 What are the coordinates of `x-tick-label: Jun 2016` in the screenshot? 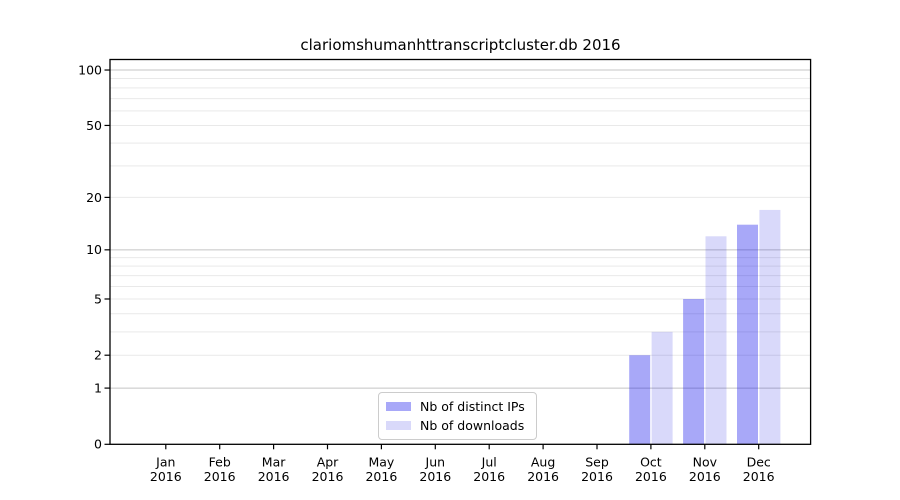 It's located at (435, 469).